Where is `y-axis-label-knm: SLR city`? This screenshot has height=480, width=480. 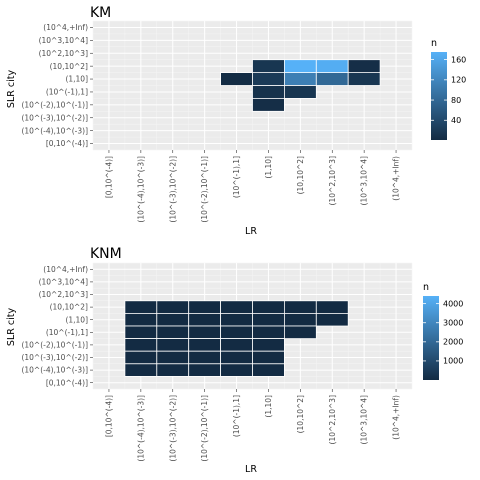 y-axis-label-knm: SLR city is located at coordinates (11, 327).